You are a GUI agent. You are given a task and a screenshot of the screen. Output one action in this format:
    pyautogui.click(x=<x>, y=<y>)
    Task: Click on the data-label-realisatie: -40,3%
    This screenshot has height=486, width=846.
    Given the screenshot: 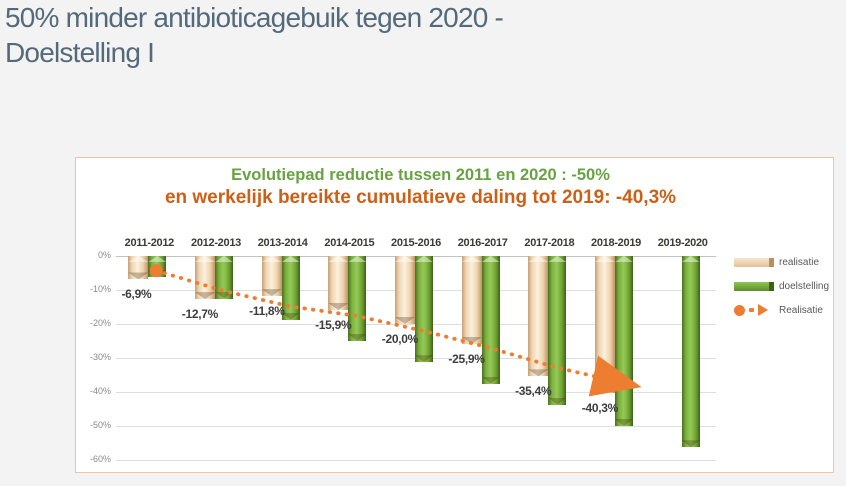 What is the action you would take?
    pyautogui.click(x=600, y=408)
    